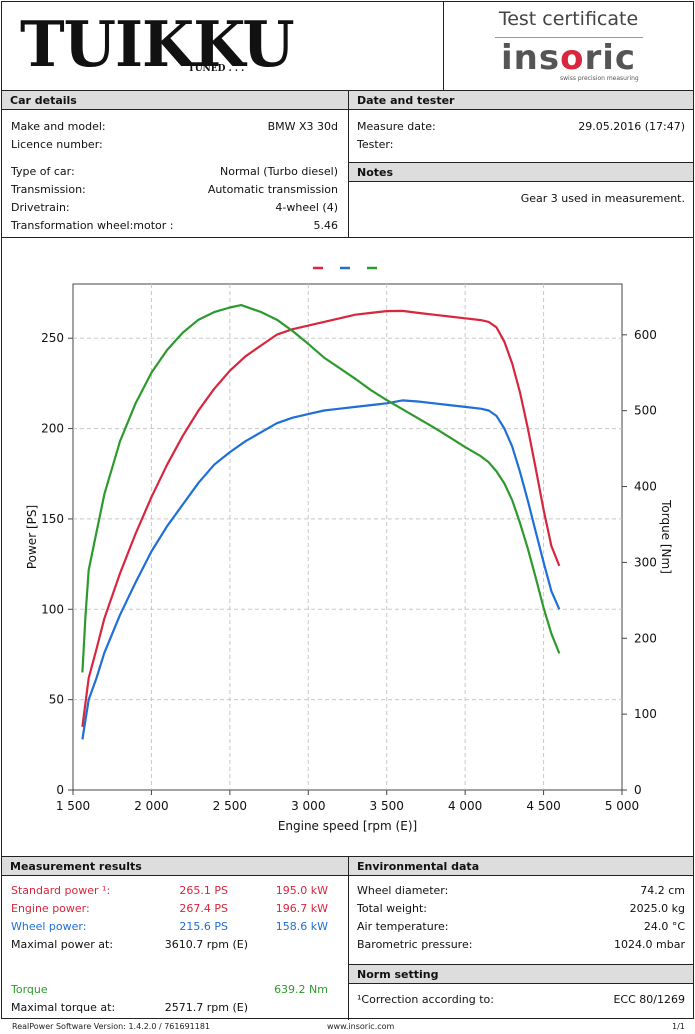  I want to click on engine-power-kw: 196.7 kW, so click(301, 908).